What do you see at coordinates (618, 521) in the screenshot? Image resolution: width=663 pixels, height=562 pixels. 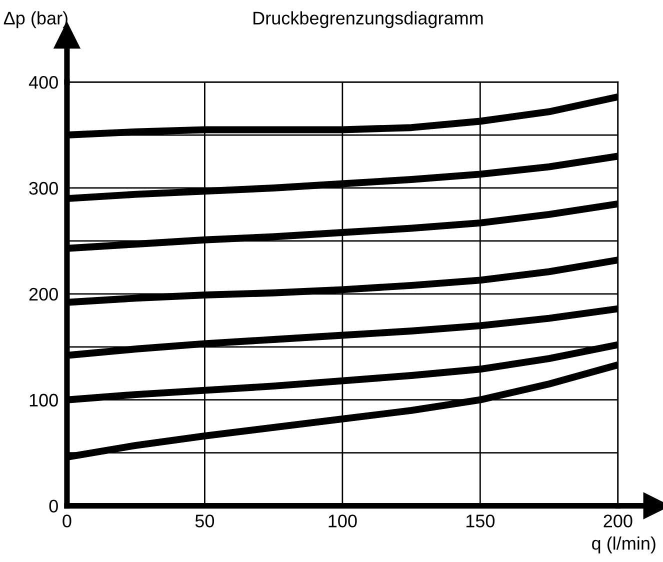 I see `x-tick-label: 200` at bounding box center [618, 521].